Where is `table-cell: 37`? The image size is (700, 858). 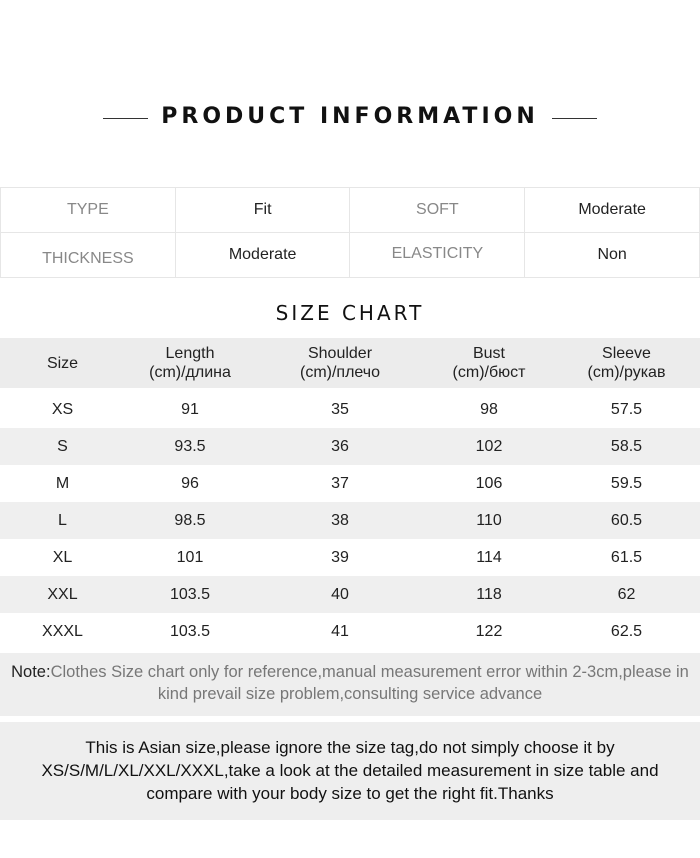 table-cell: 37 is located at coordinates (340, 483).